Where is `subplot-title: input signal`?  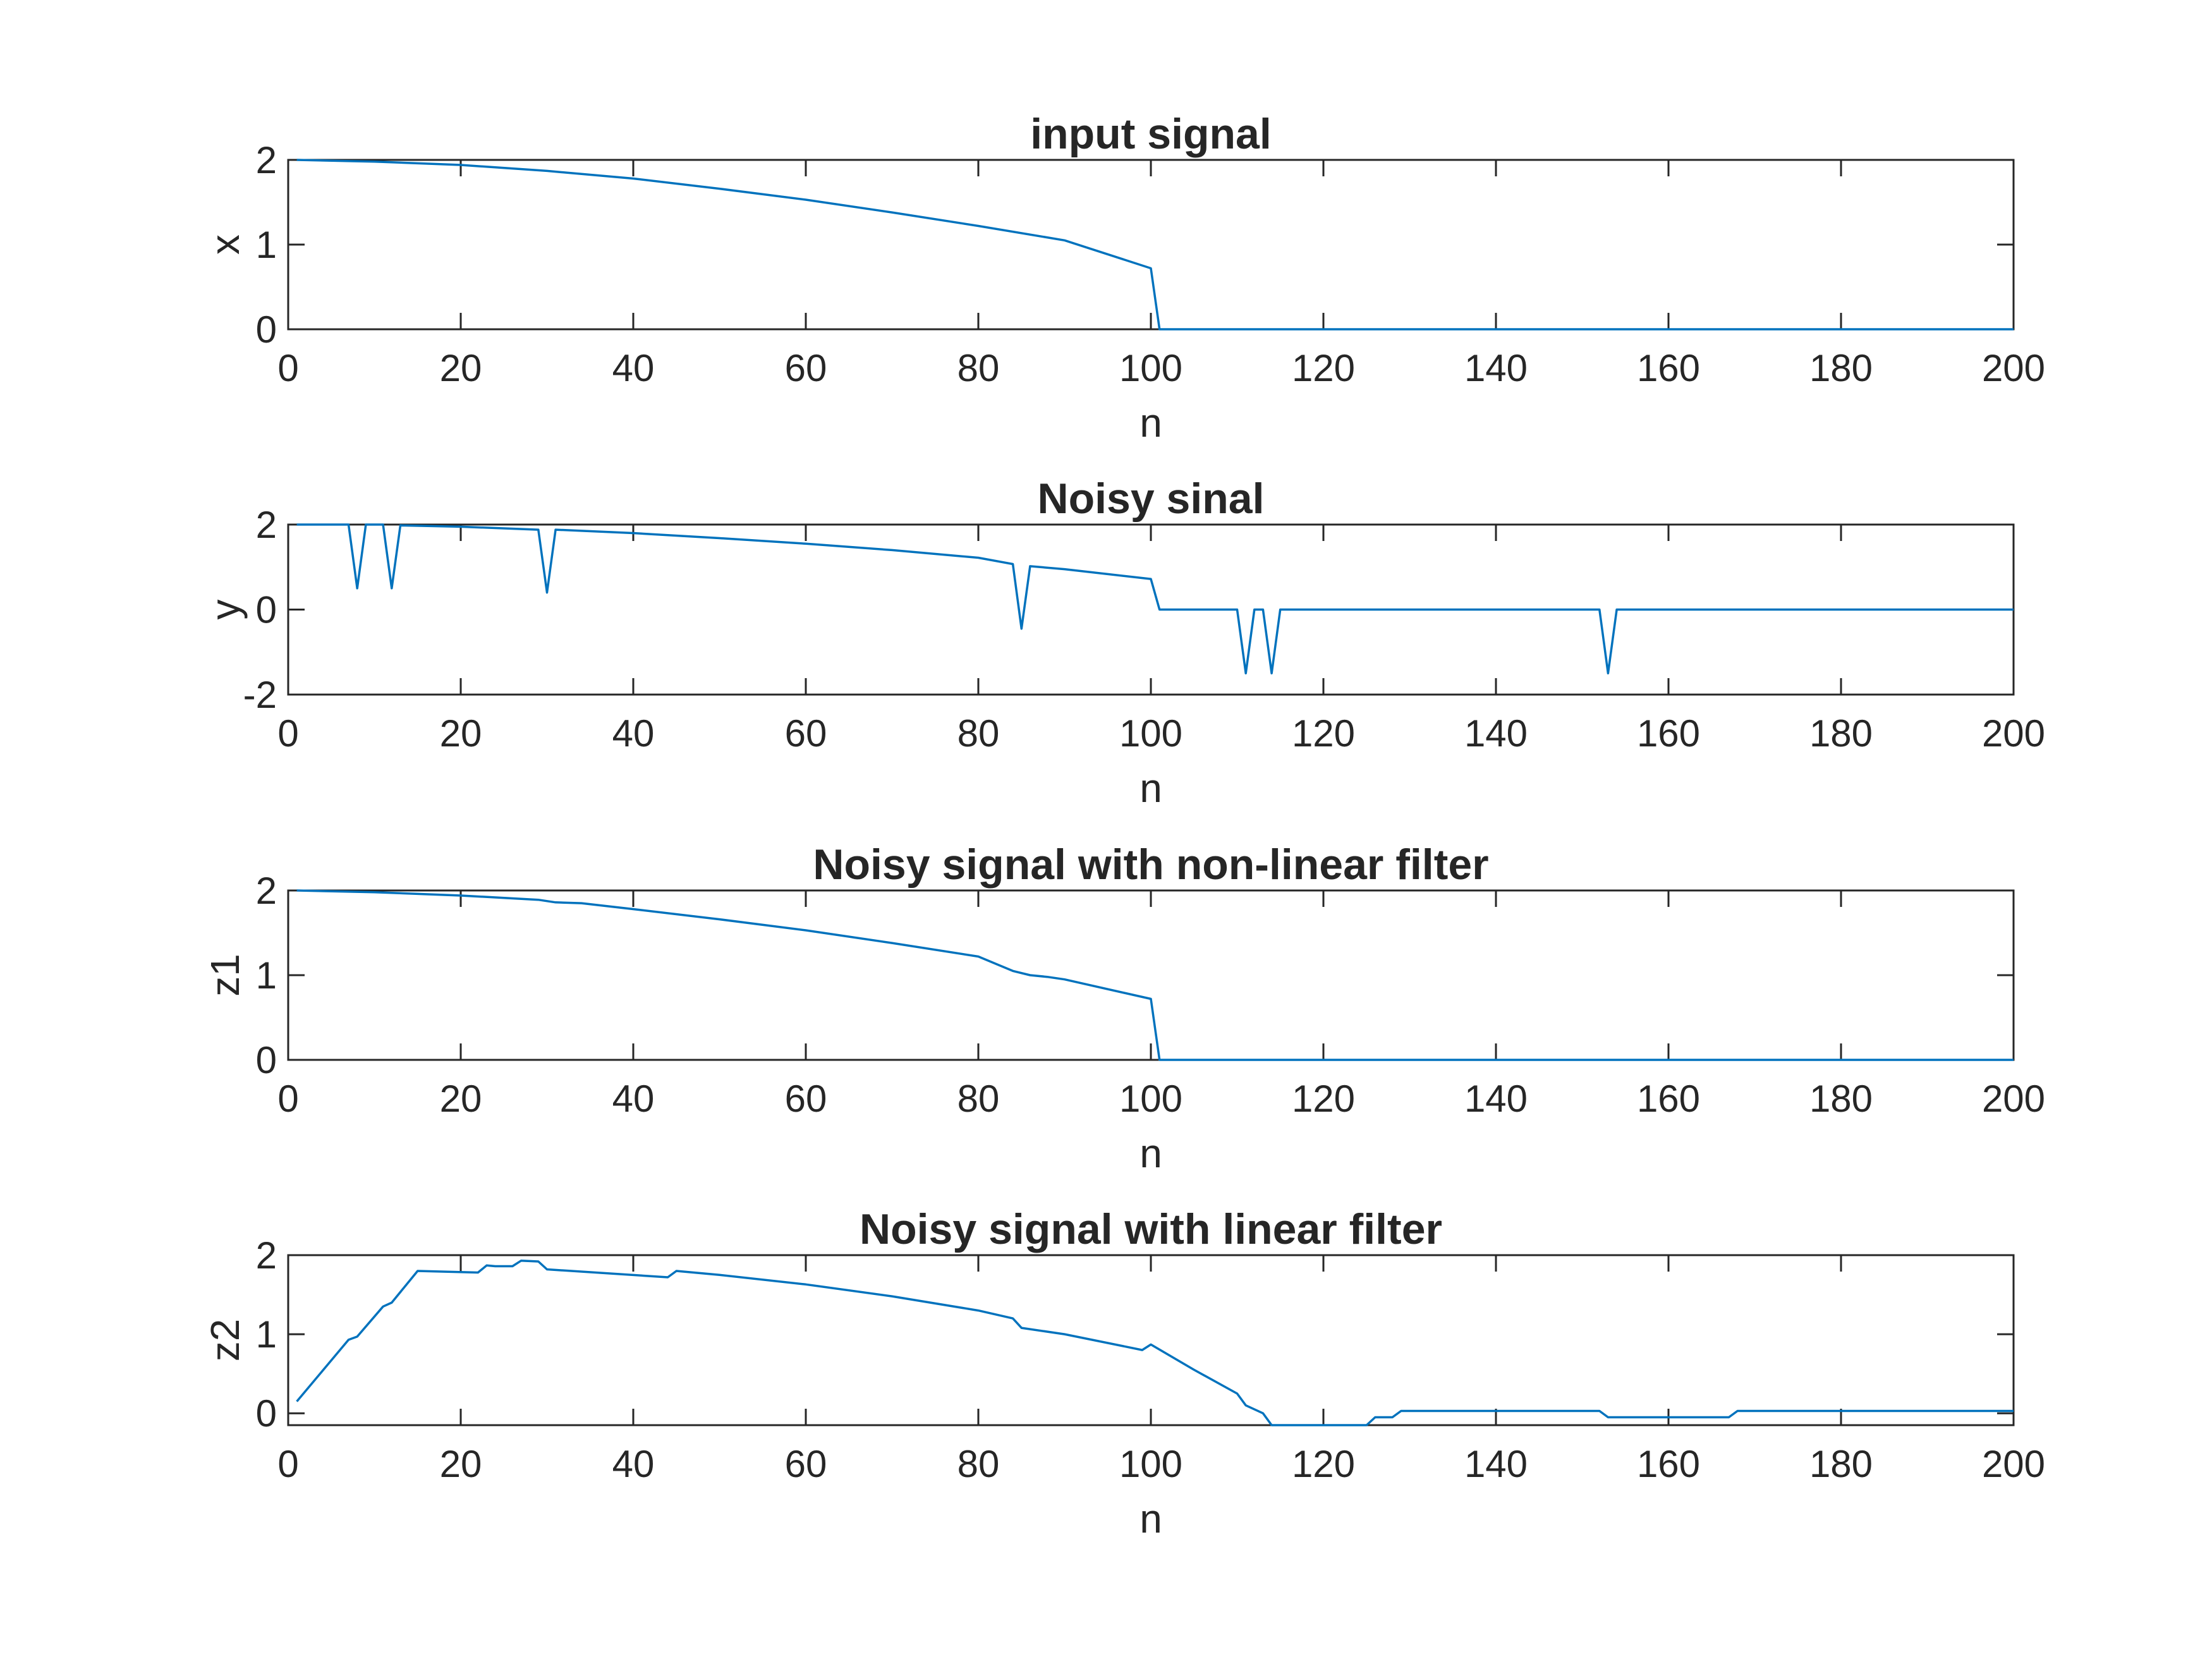 subplot-title: input signal is located at coordinates (1151, 134).